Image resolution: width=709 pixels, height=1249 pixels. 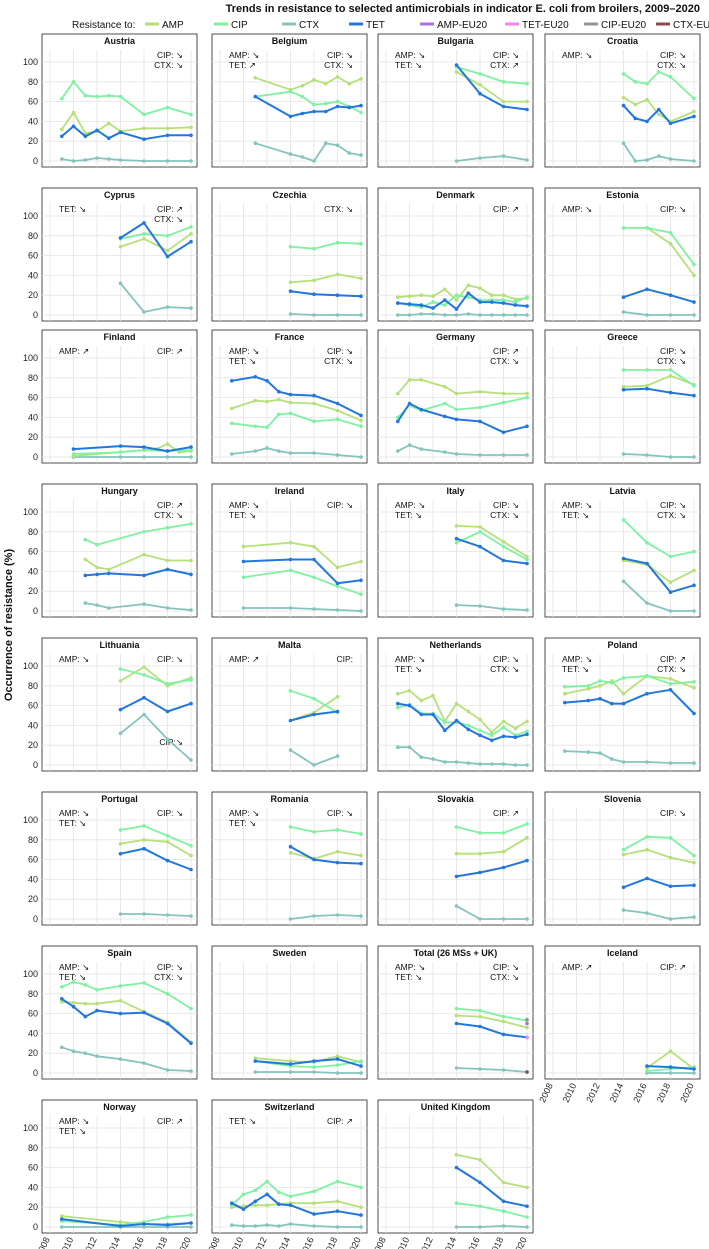 What do you see at coordinates (622, 645) in the screenshot?
I see `panel-title: Poland` at bounding box center [622, 645].